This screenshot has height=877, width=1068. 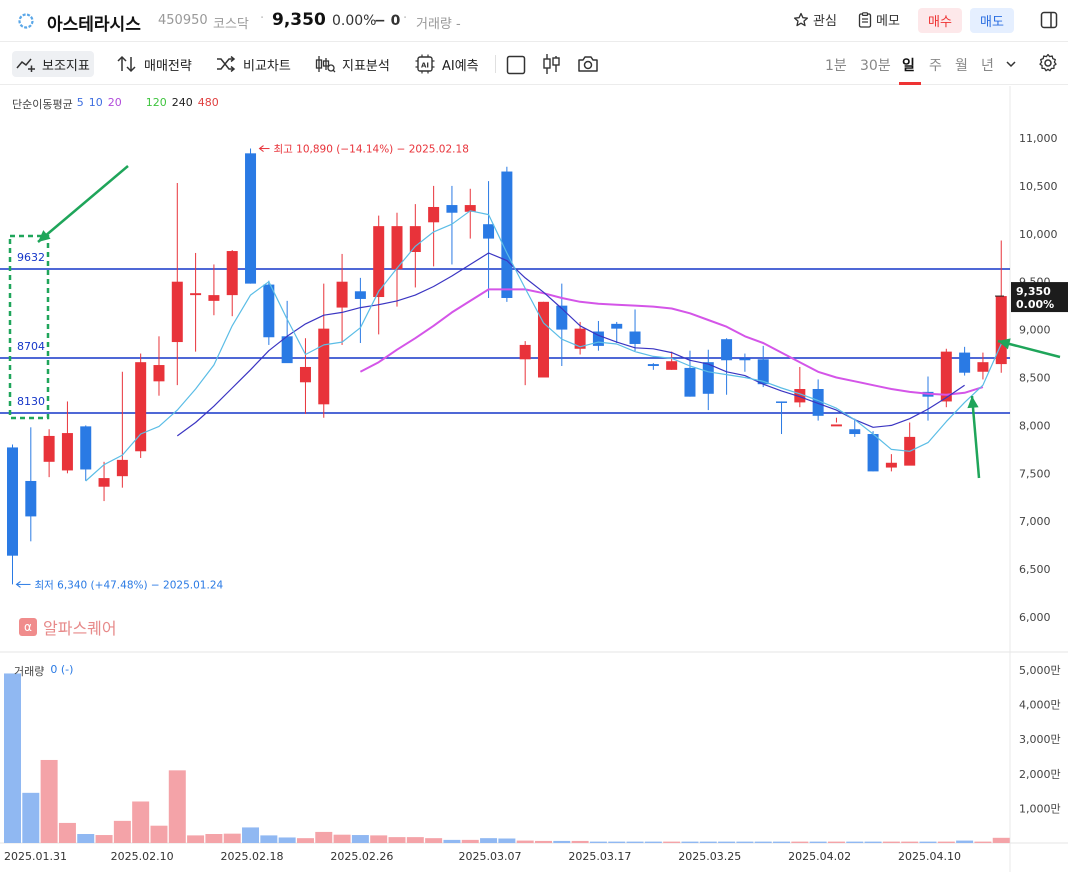 What do you see at coordinates (168, 66) in the screenshot?
I see `strategy-label: 매매전략` at bounding box center [168, 66].